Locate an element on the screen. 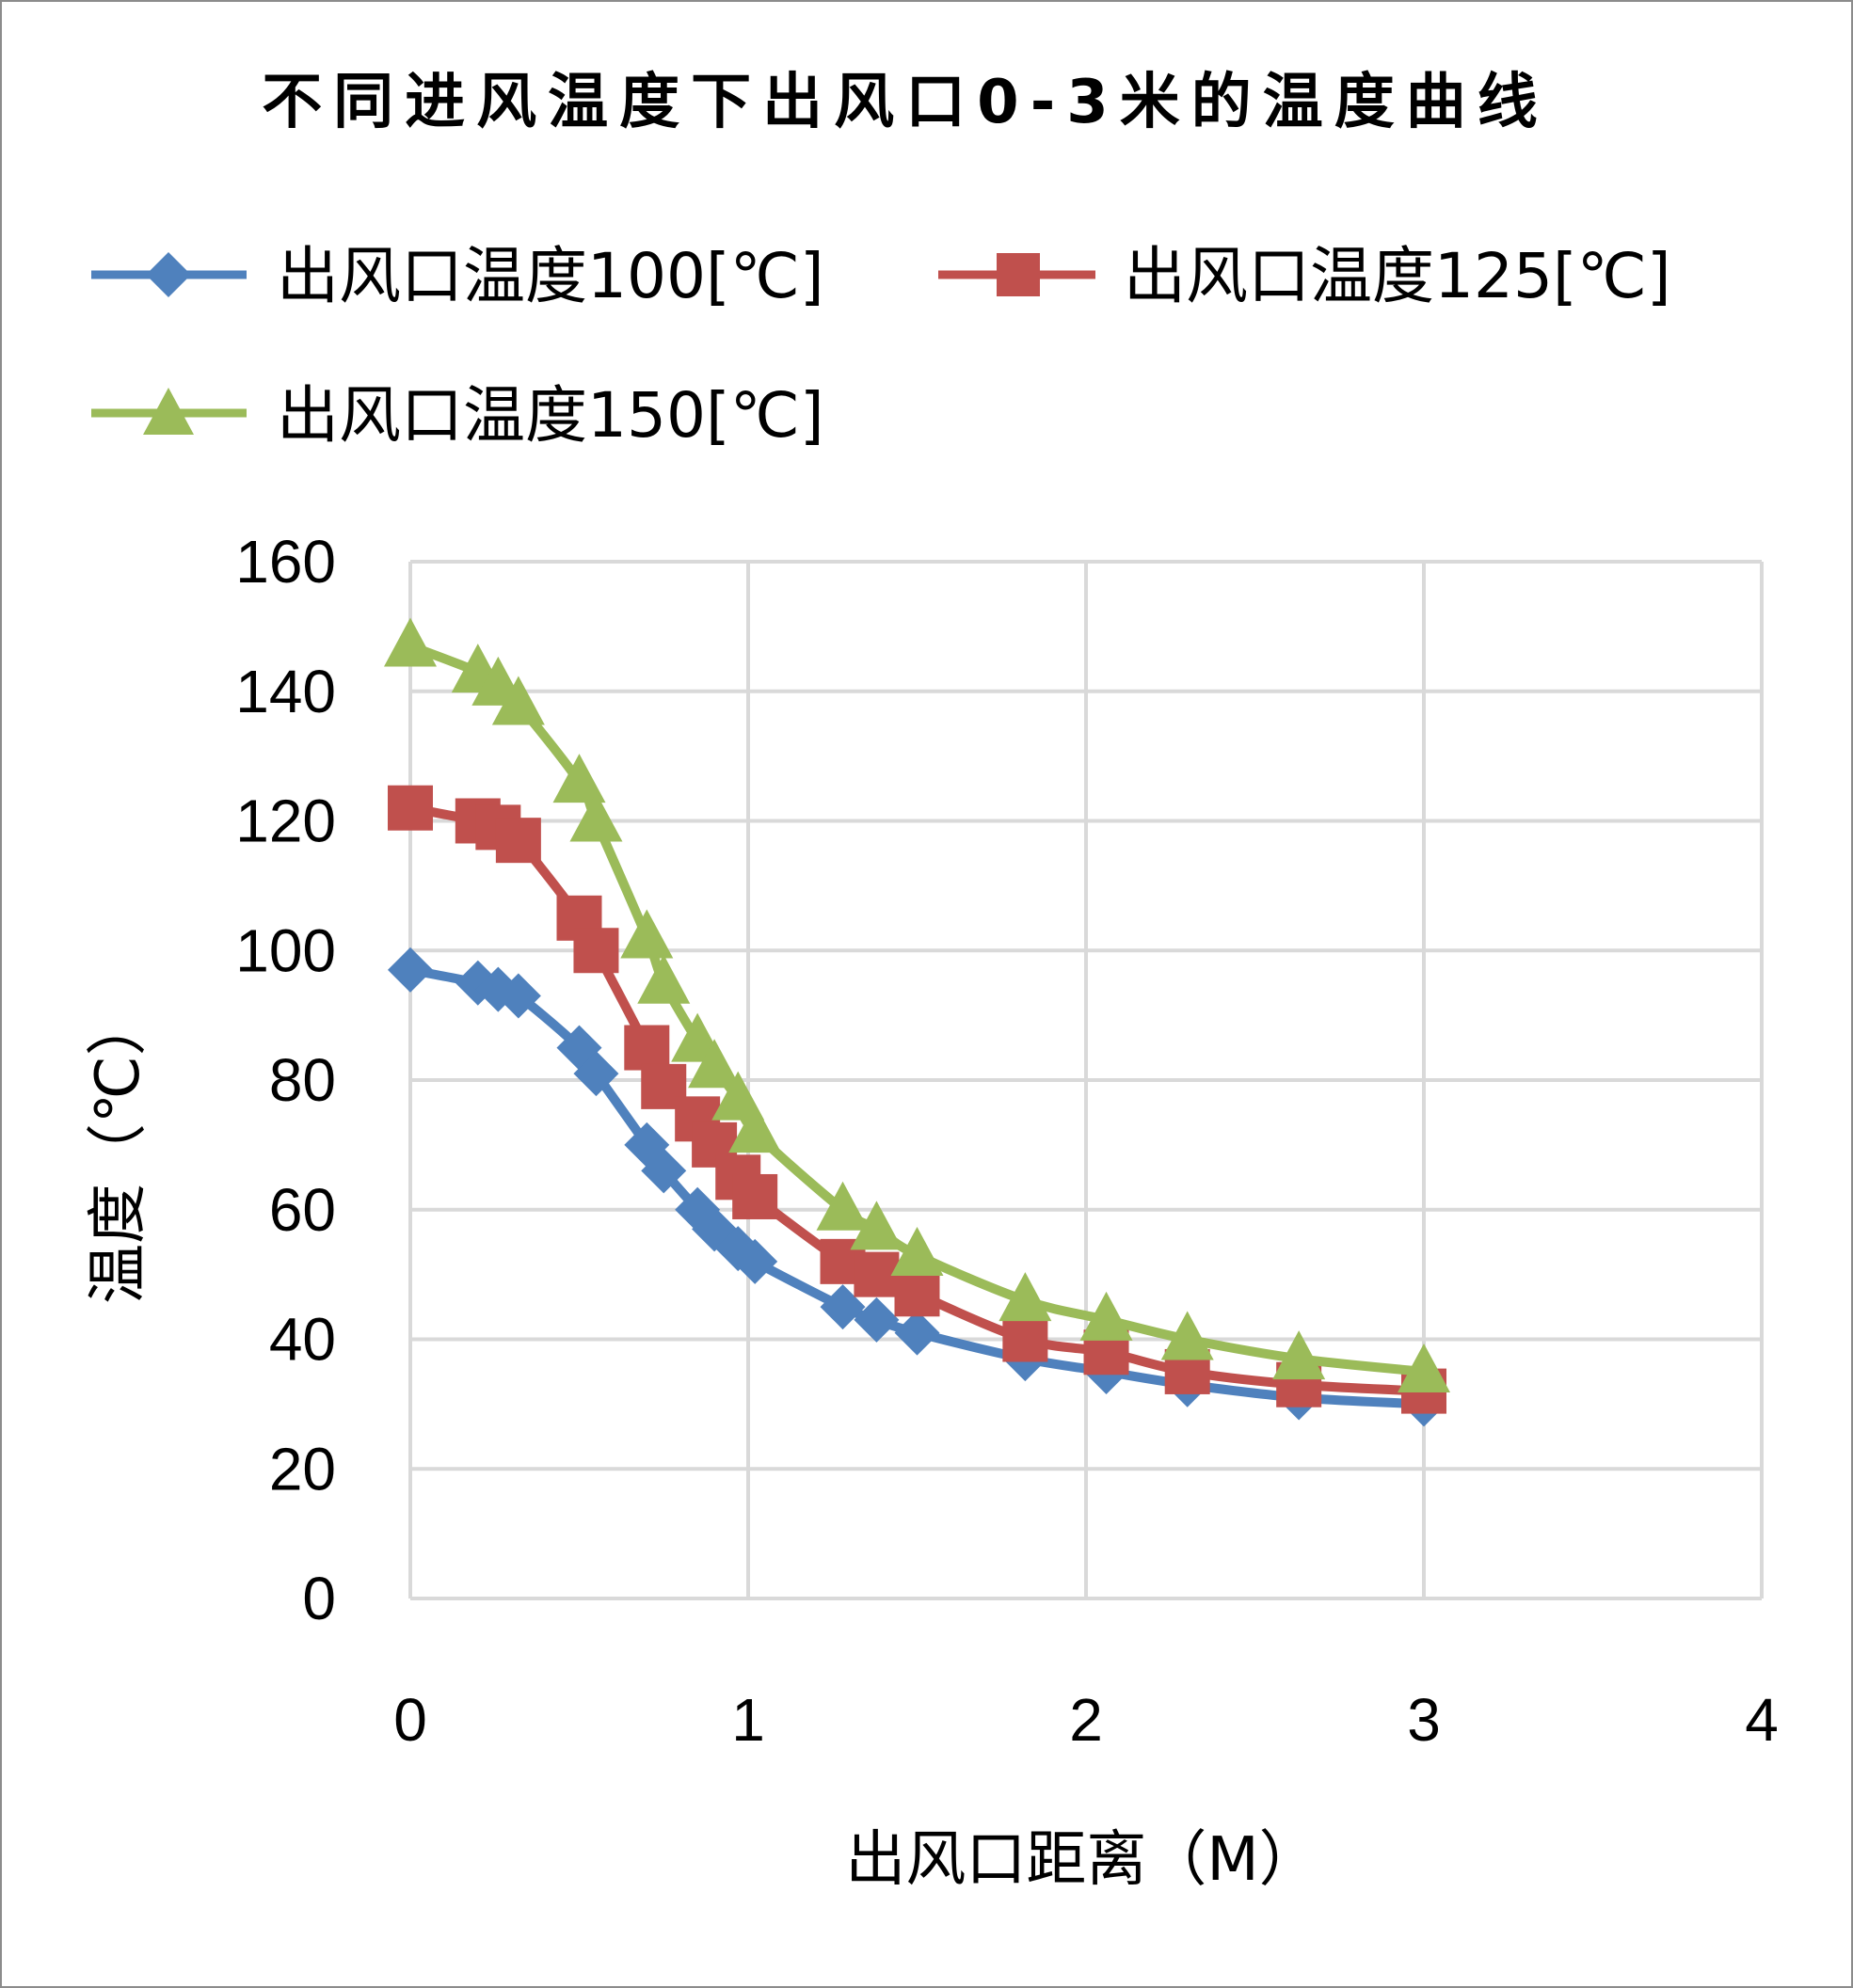 The height and width of the screenshot is (1988, 1853). y-tick-label: 0 is located at coordinates (319, 1598).